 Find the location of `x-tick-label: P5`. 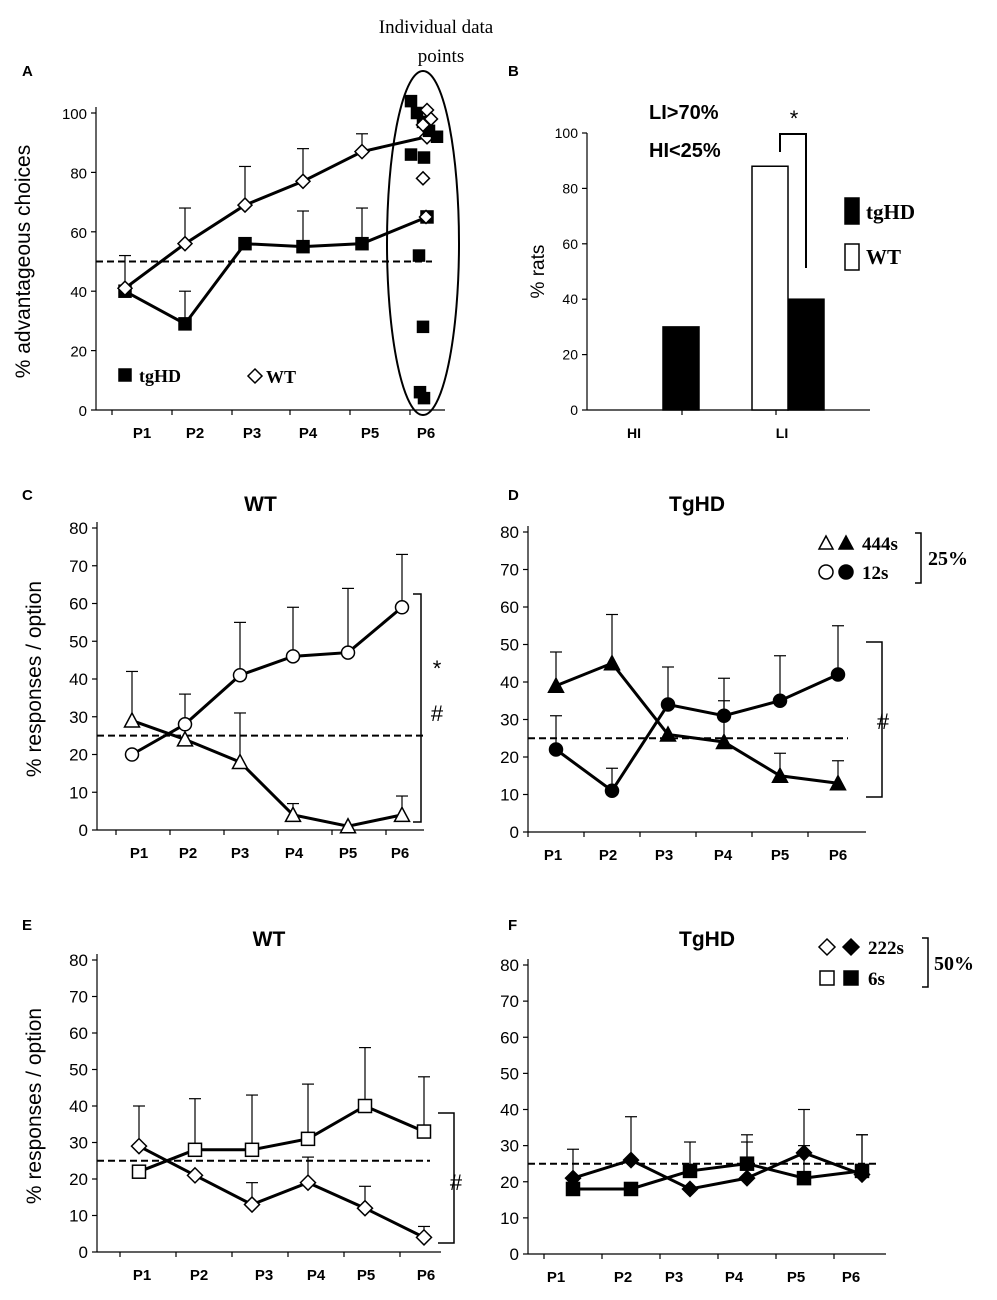

x-tick-label: P5 is located at coordinates (370, 433).